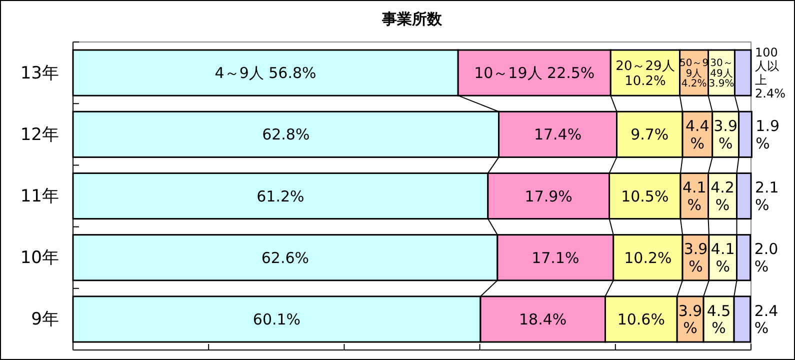 The height and width of the screenshot is (360, 795). What do you see at coordinates (285, 257) in the screenshot?
I see `data-label: 62.6%` at bounding box center [285, 257].